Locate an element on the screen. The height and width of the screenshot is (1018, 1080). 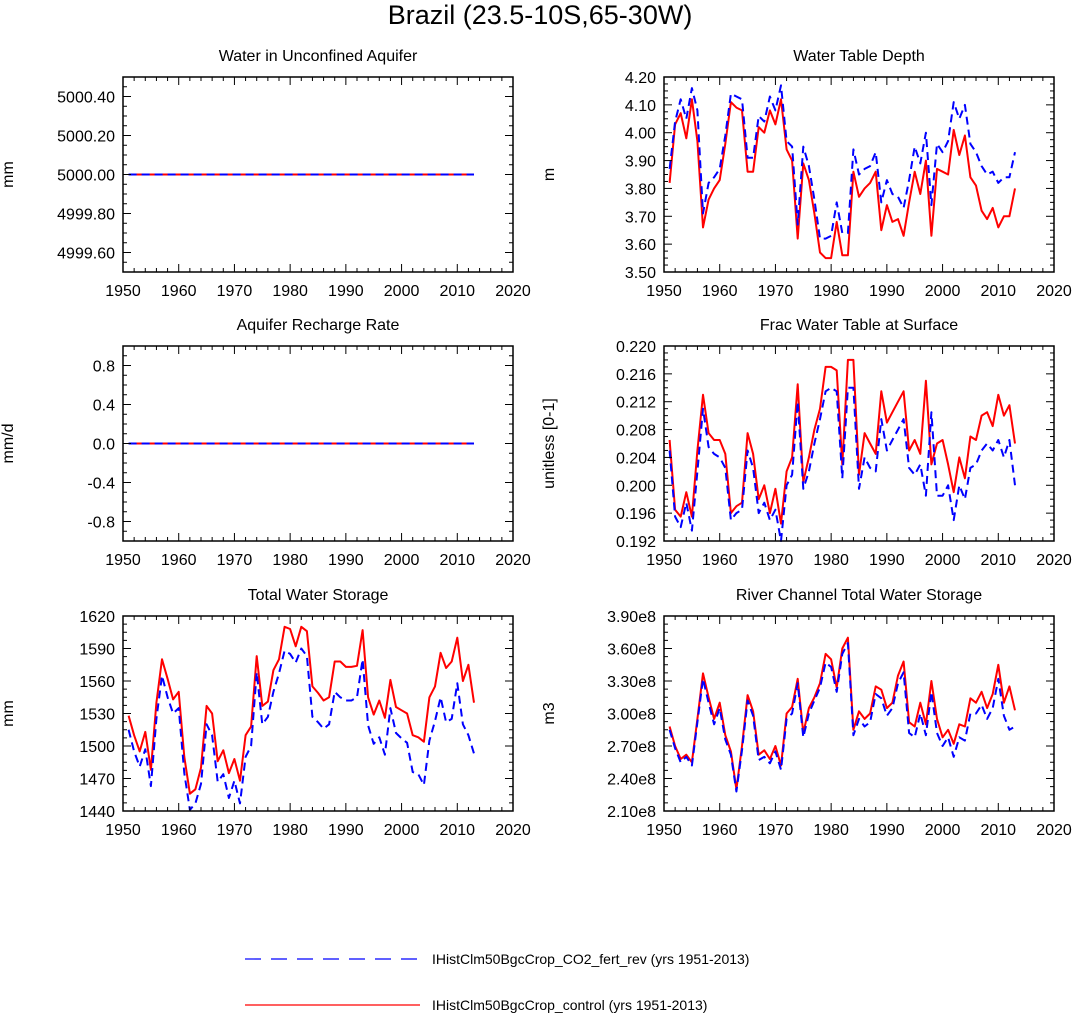
y-tick-label: 0.204 is located at coordinates (636, 458).